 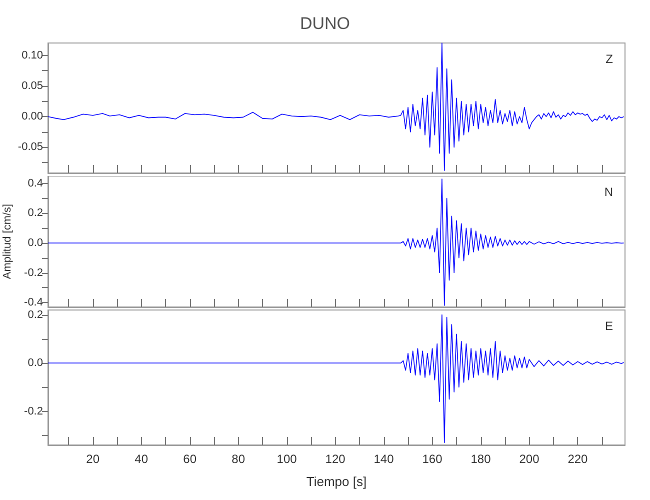 I want to click on x-axis-title: Tiempo [s], so click(x=336, y=481).